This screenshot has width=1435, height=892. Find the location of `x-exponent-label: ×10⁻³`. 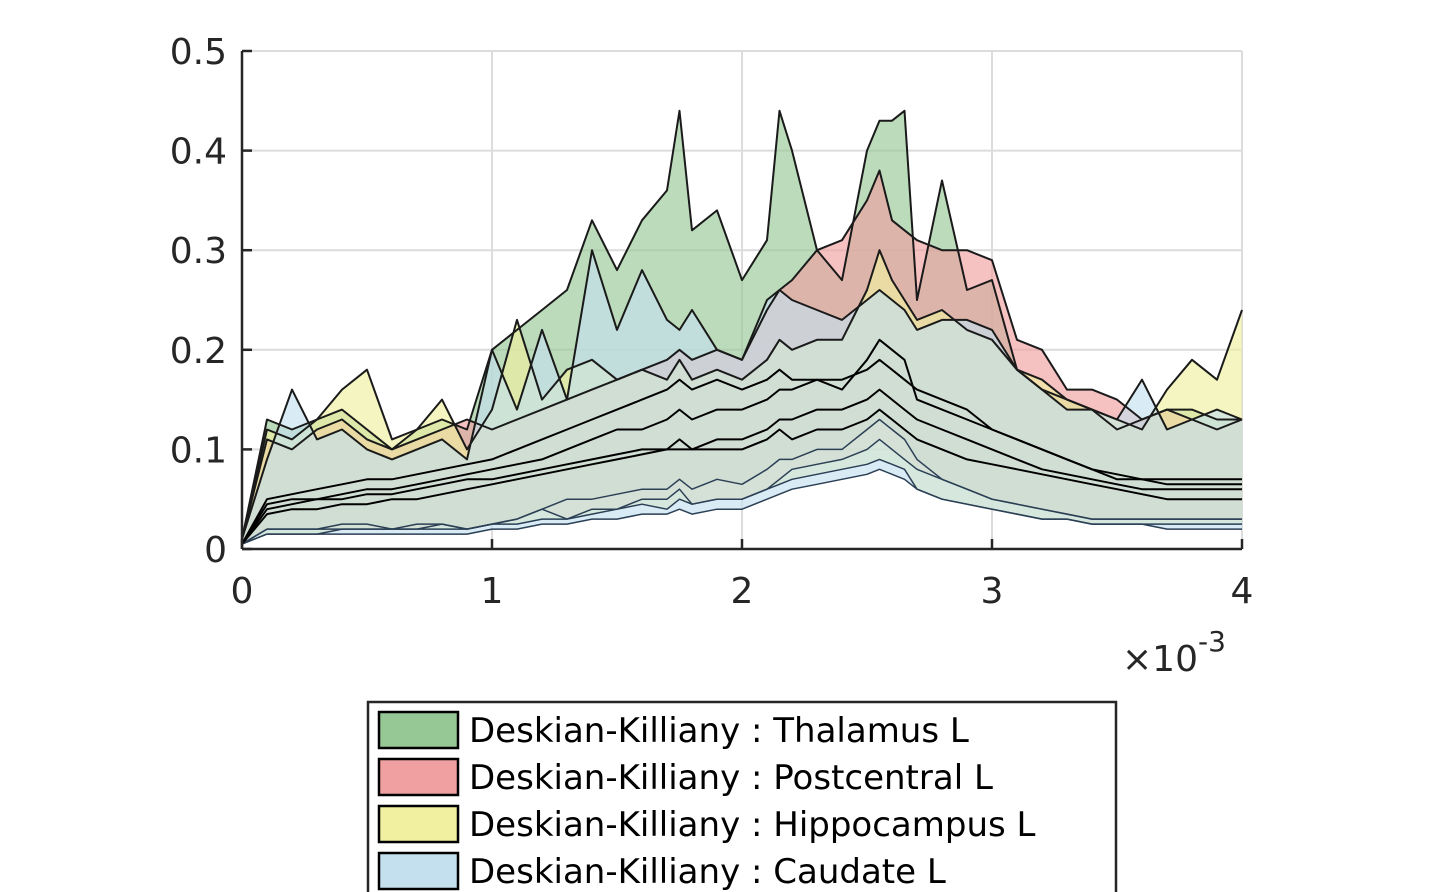

x-exponent-label: ×10⁻³ is located at coordinates (1174, 652).